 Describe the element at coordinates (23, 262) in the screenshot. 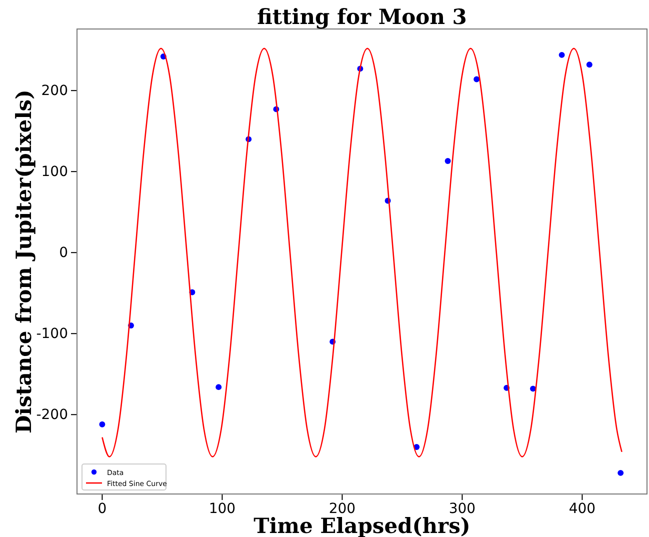

I see `y-axis-title: Distance from Jupiter(pixels)` at that location.